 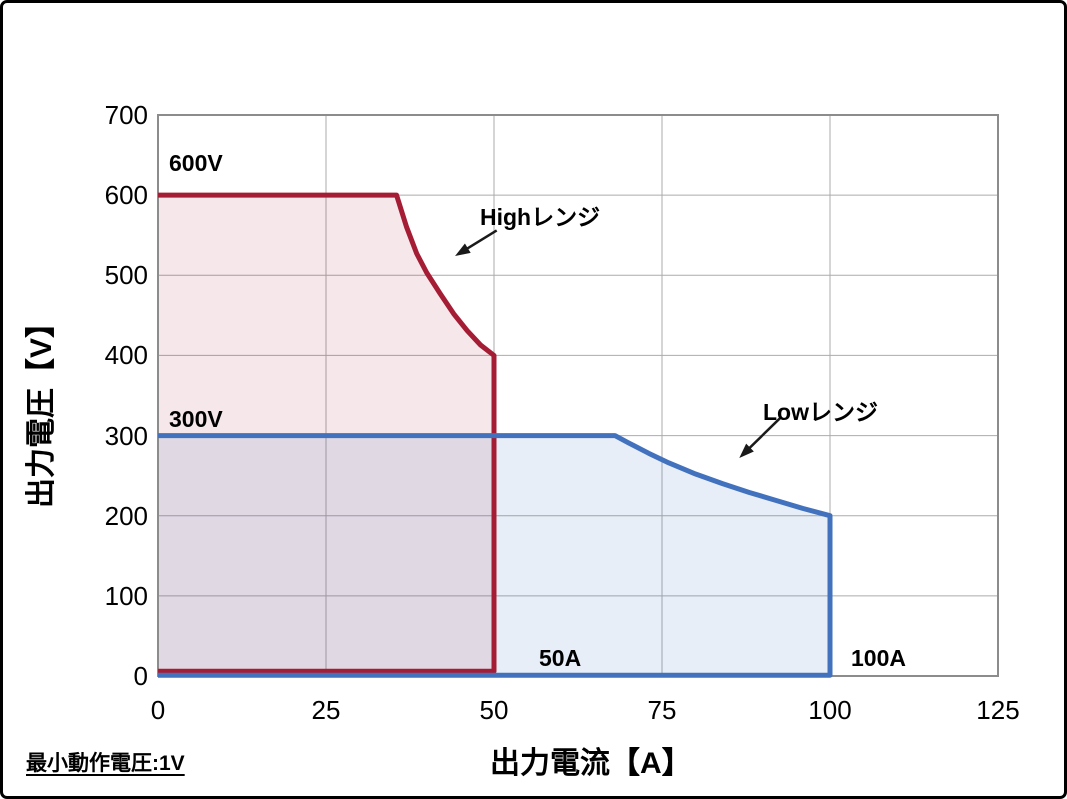 I want to click on x-tick-label: 125, so click(x=998, y=710).